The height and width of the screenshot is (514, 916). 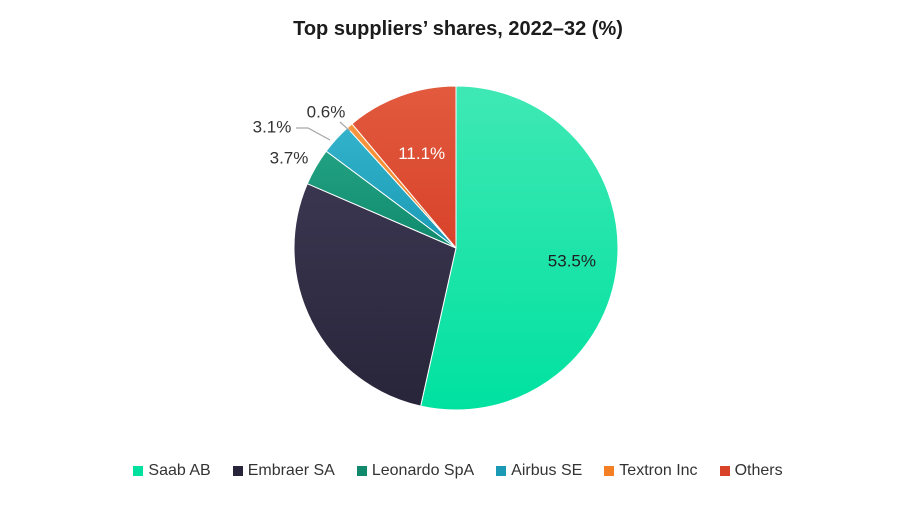 I want to click on legend-item-textron-inc: Textron Inc, so click(x=651, y=471).